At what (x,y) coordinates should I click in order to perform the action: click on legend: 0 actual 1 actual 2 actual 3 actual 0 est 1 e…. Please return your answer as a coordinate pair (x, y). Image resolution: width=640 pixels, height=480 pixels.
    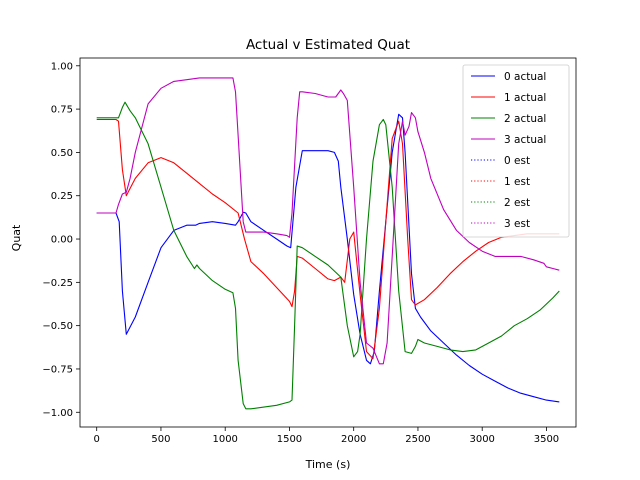
    Looking at the image, I should click on (516, 151).